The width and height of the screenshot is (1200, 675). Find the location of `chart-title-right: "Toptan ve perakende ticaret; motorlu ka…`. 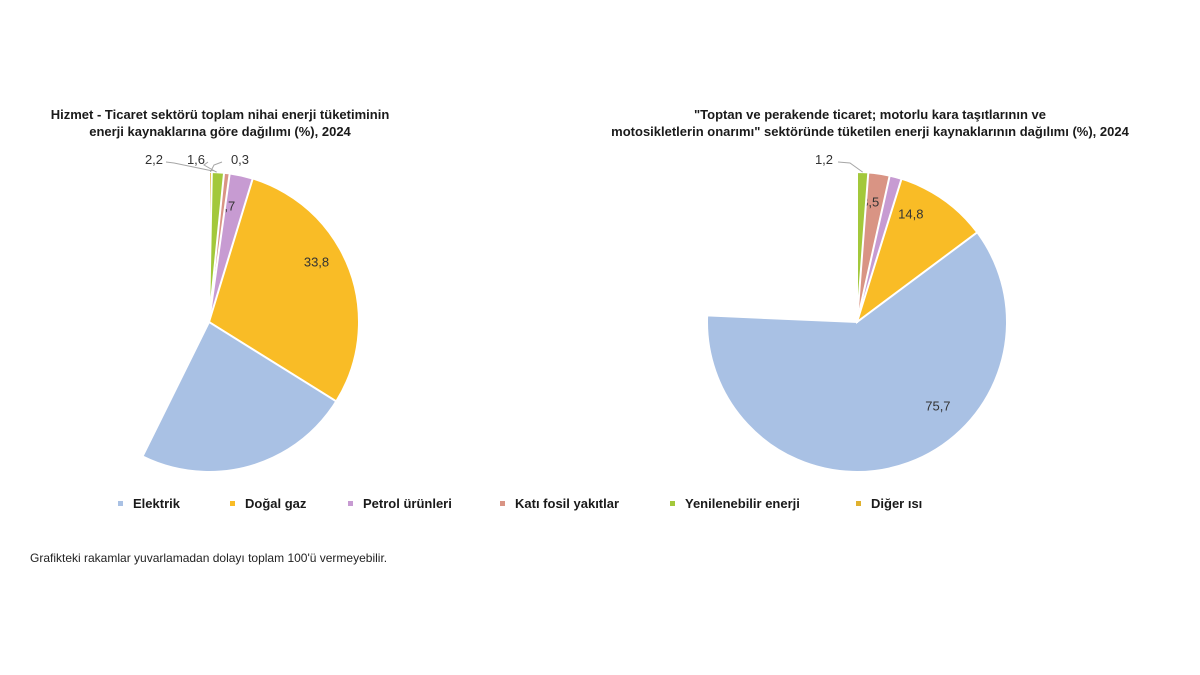

chart-title-right: "Toptan ve perakende ticaret; motorlu ka… is located at coordinates (870, 123).